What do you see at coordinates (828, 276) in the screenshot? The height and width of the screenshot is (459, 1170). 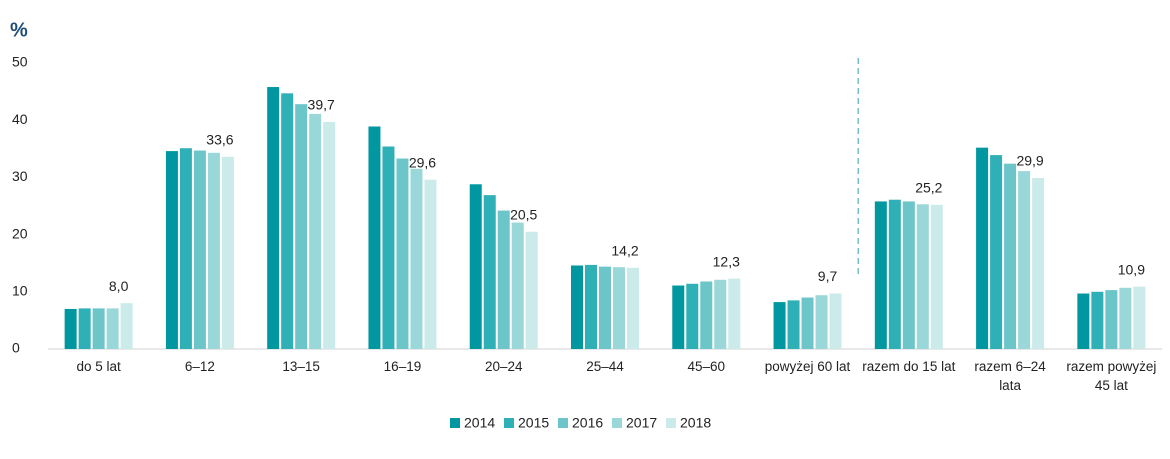 I see `value-label: 9,7` at bounding box center [828, 276].